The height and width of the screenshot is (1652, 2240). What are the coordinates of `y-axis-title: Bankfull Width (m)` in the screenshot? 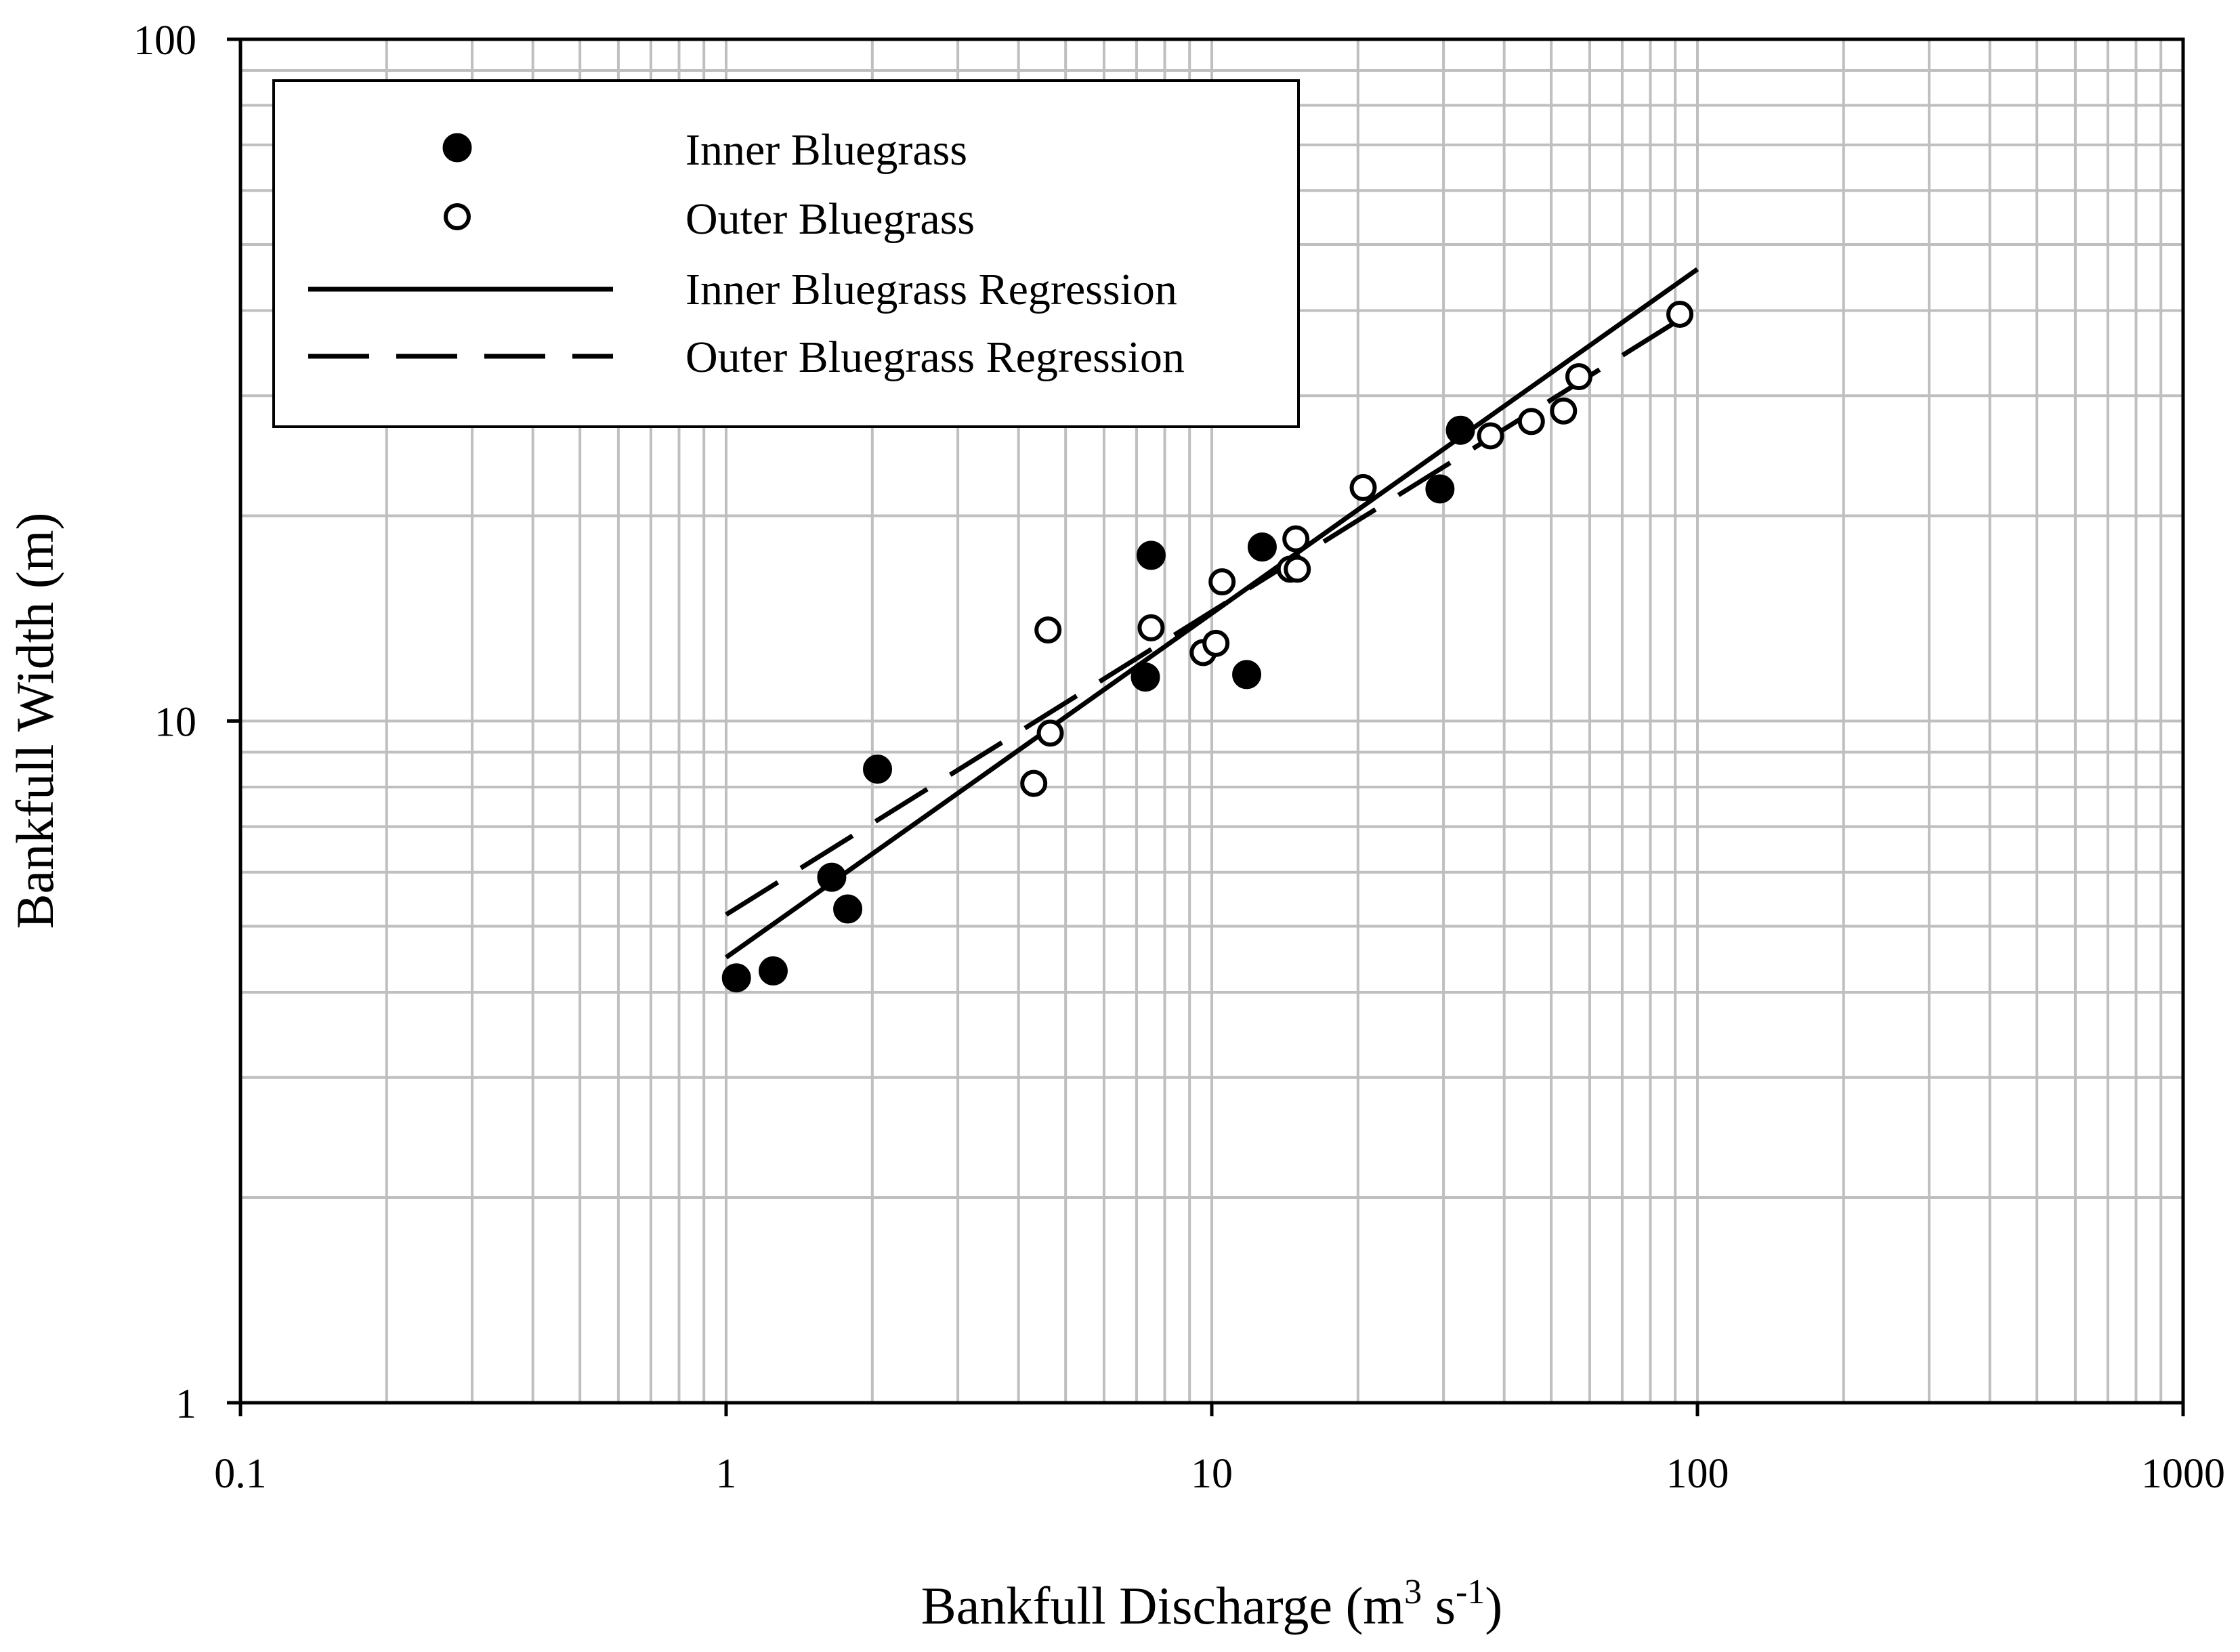 It's located at (34, 721).